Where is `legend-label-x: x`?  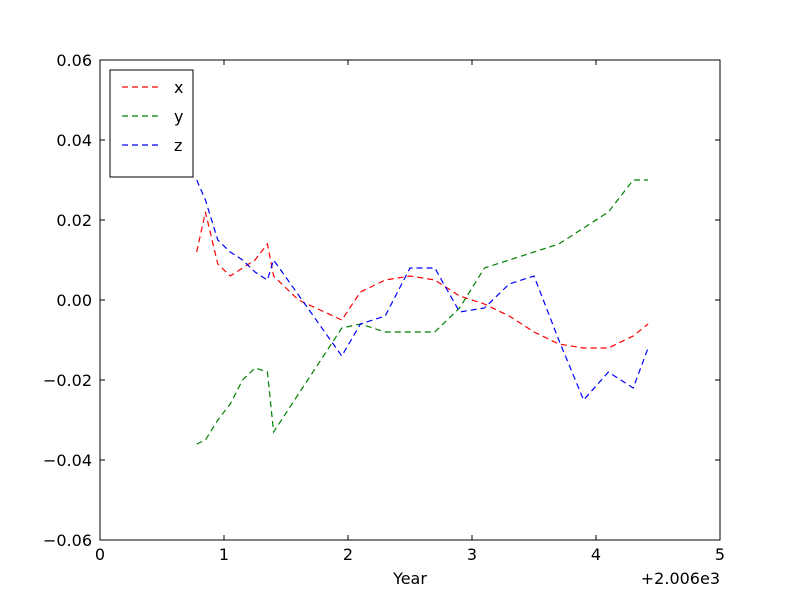
legend-label-x: x is located at coordinates (178, 87).